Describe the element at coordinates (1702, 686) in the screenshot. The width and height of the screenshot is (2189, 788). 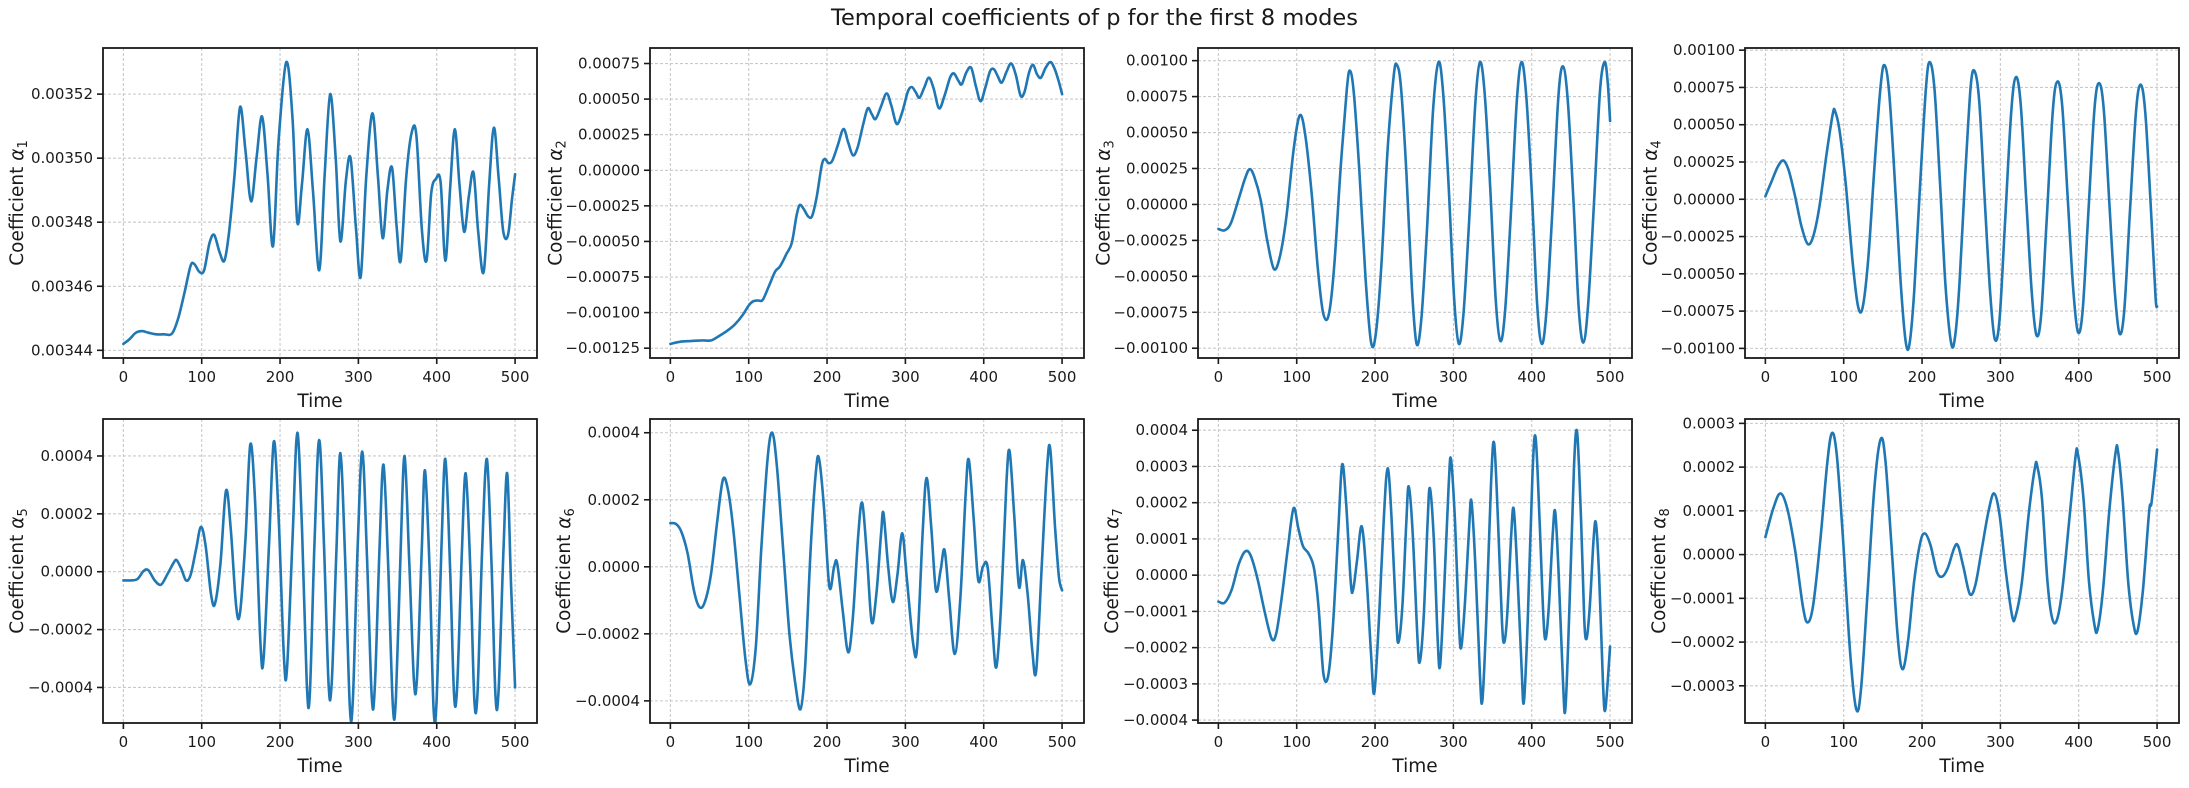
I see `y-tick-label: −0.0003` at that location.